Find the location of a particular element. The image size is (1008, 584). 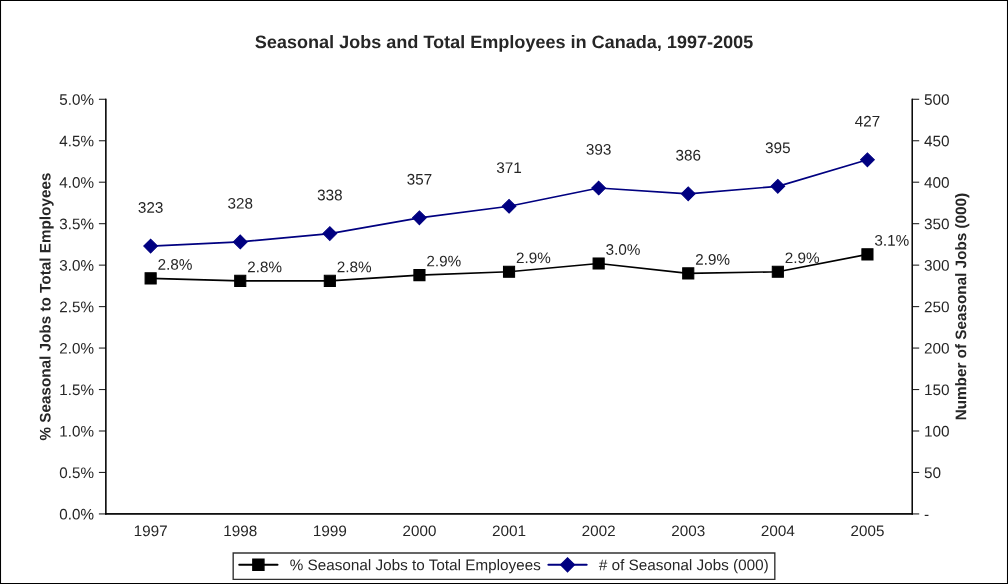

x-tick-label: 2002 is located at coordinates (598, 531).